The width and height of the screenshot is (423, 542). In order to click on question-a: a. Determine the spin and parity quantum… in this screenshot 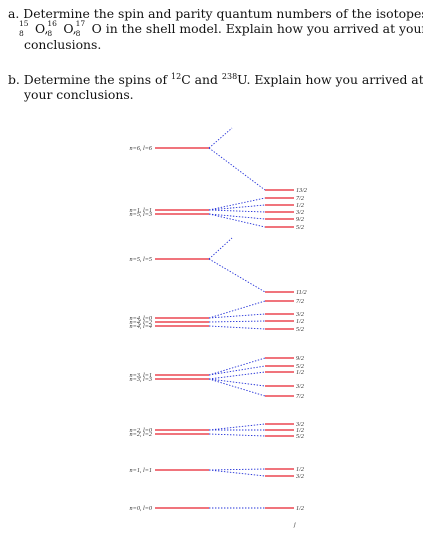, I will do `click(215, 29)`.